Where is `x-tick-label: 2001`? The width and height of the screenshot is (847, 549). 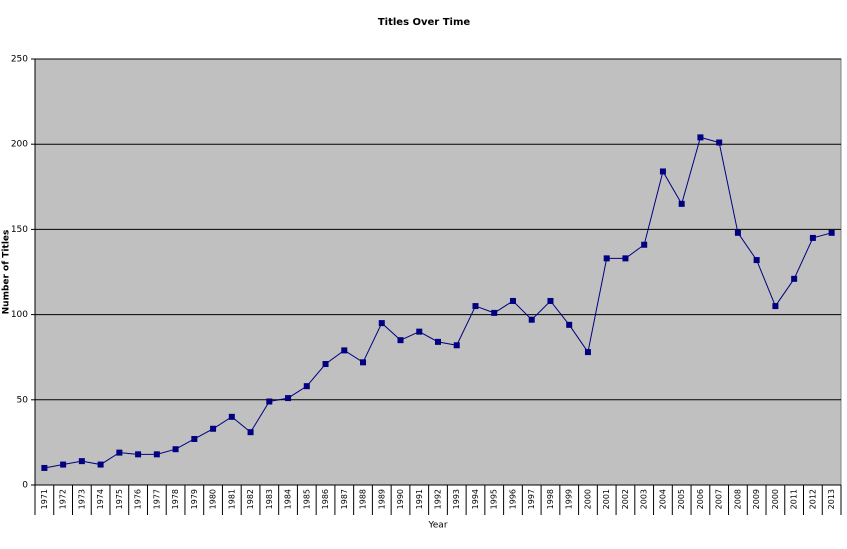
x-tick-label: 2001 is located at coordinates (606, 499).